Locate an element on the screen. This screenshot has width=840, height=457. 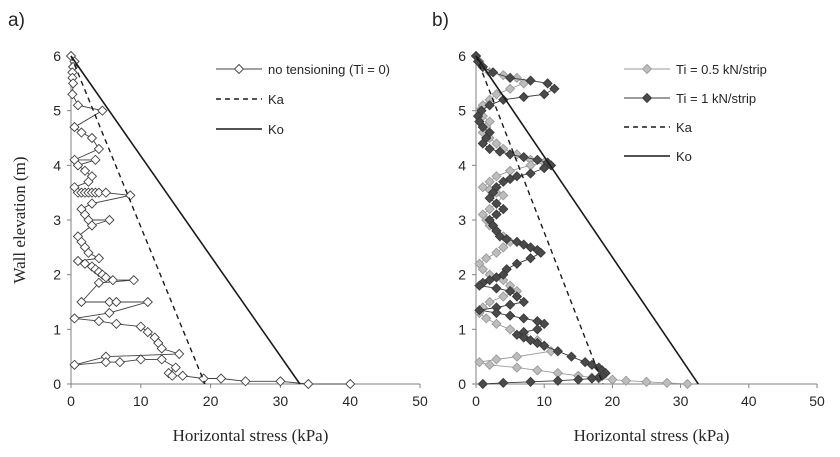
series-ka is located at coordinates (539, 220).